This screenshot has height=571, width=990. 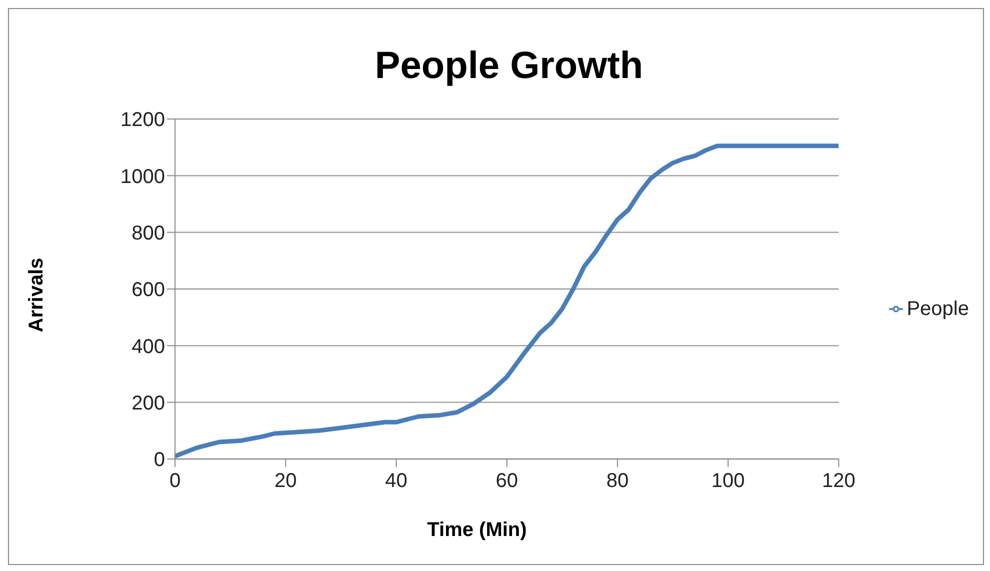 What do you see at coordinates (37, 295) in the screenshot?
I see `y-axis-title: Arrivals` at bounding box center [37, 295].